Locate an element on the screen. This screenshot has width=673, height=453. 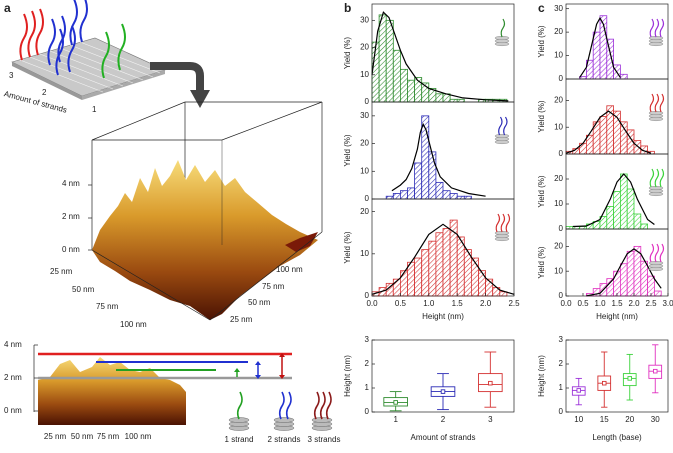
x-tick-label: 0.0 is located at coordinates (566, 303).